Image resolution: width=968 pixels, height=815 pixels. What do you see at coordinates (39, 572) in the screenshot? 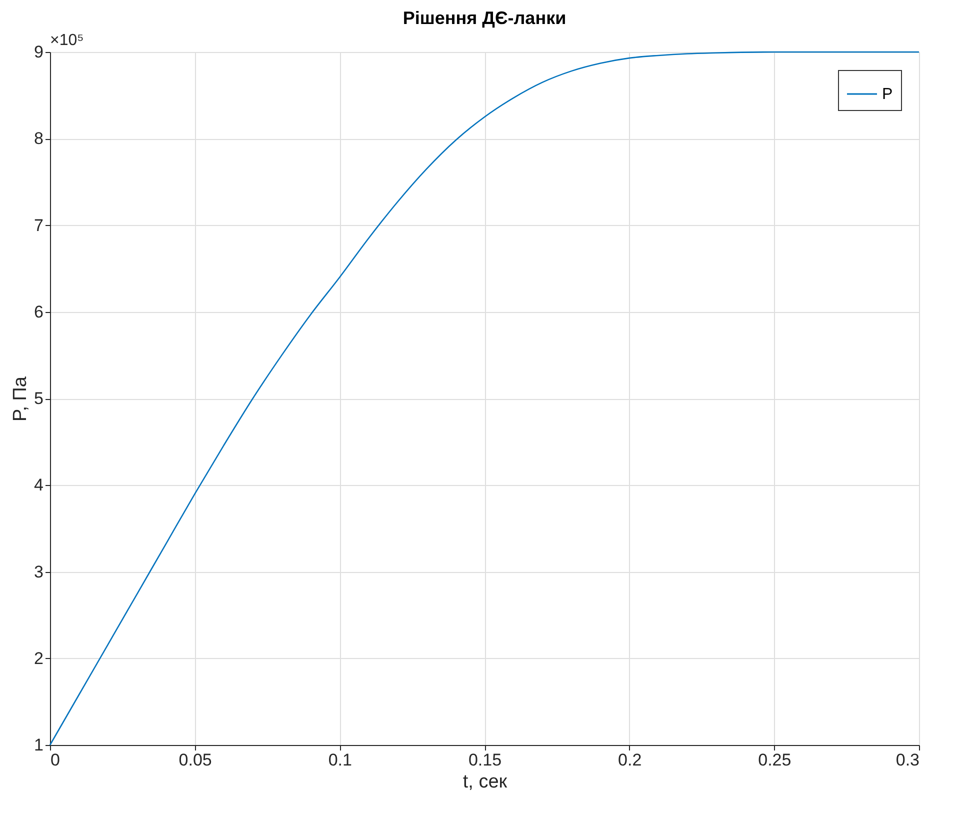
I see `y-tick-label: 3` at bounding box center [39, 572].